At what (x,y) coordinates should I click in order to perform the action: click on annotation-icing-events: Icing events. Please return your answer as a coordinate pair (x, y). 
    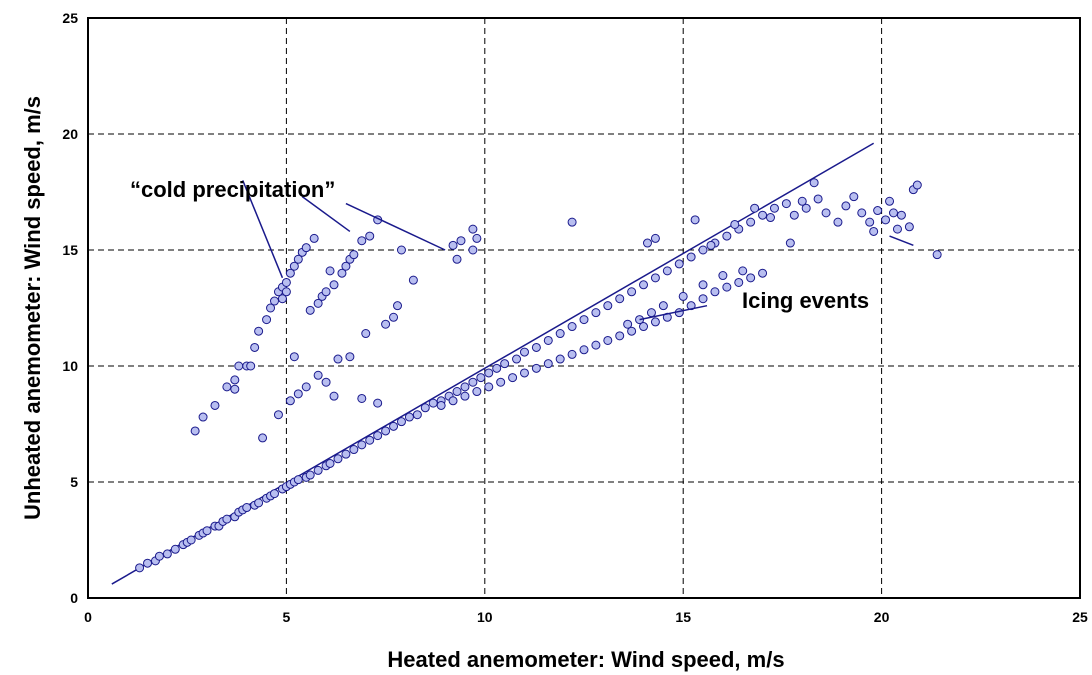
    Looking at the image, I should click on (805, 300).